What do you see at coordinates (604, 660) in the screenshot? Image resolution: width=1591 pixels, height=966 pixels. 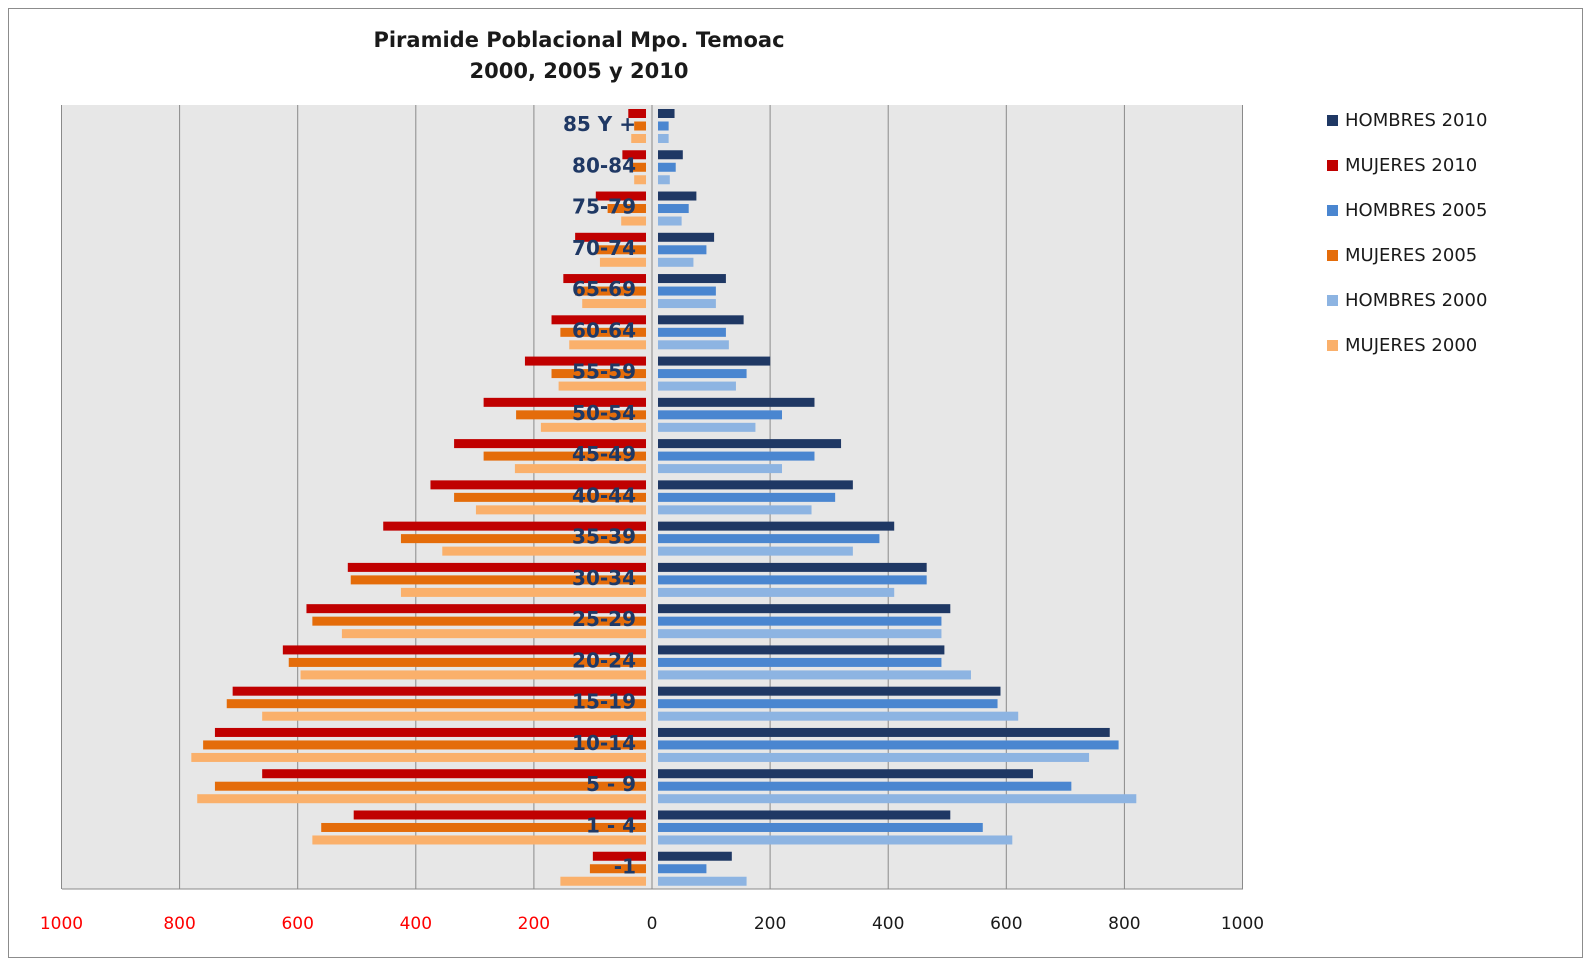 I see `category-label: 20-24` at bounding box center [604, 660].